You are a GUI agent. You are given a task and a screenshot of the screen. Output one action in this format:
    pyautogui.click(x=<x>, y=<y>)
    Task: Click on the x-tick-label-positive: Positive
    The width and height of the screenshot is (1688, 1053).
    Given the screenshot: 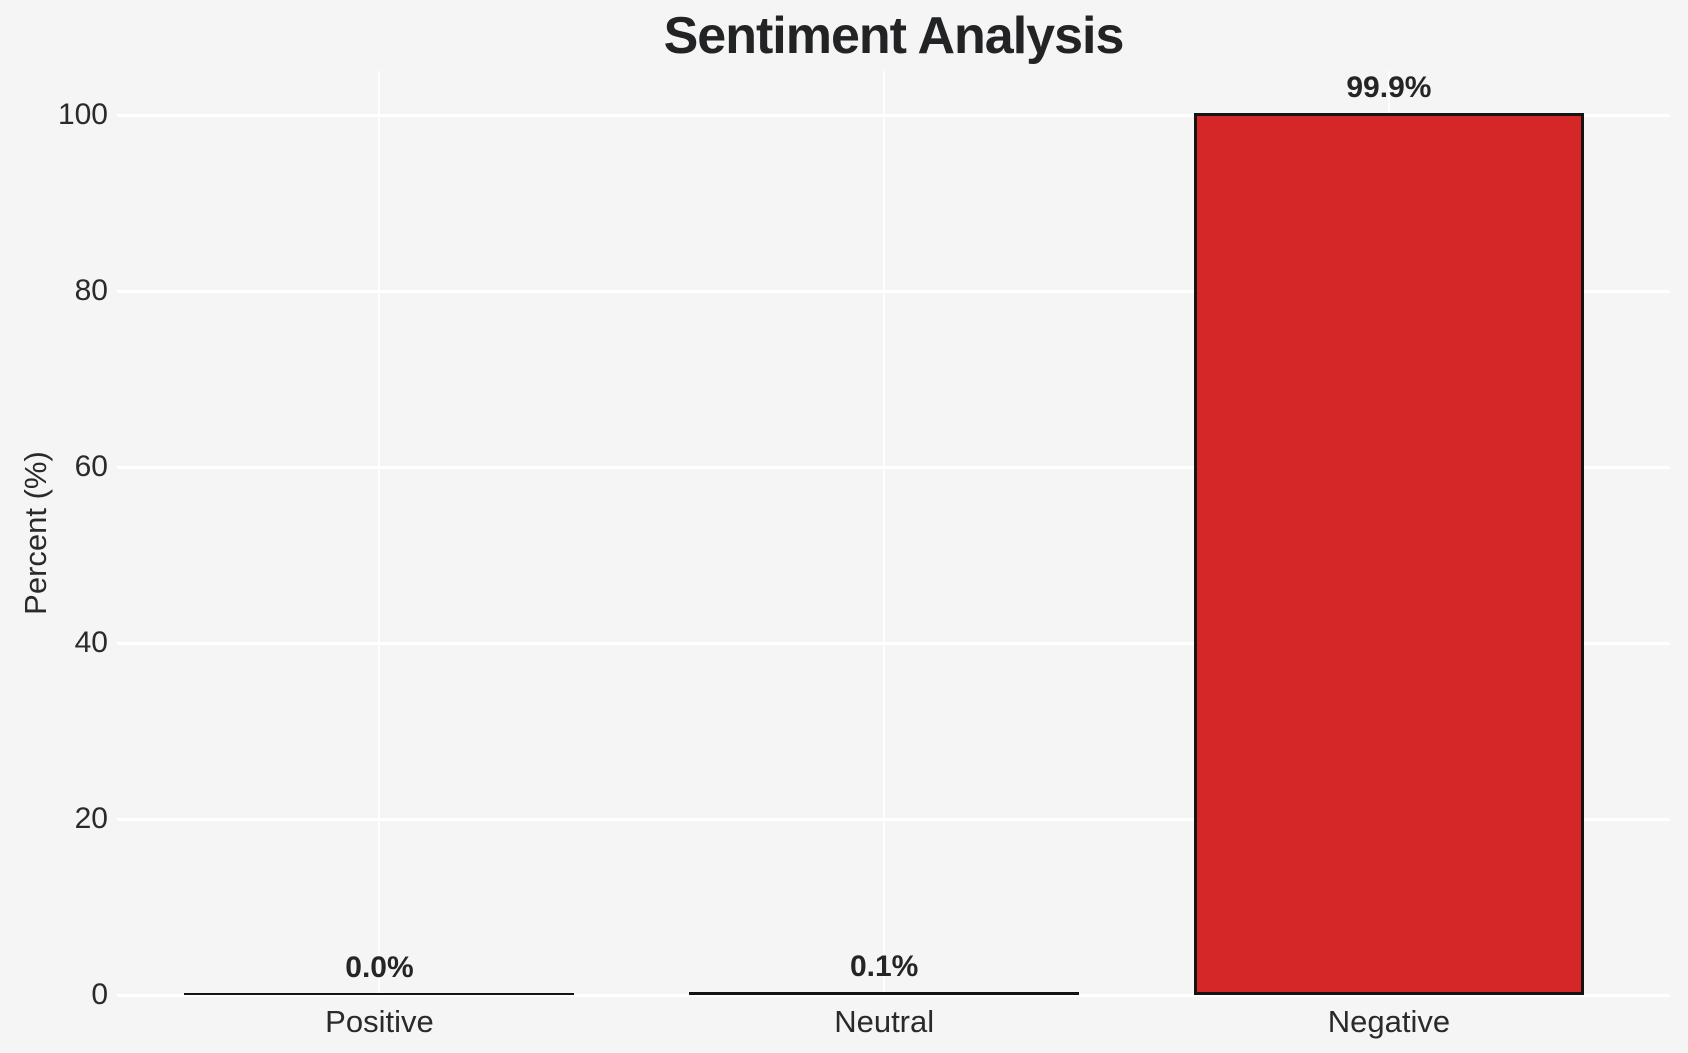 What is the action you would take?
    pyautogui.click(x=379, y=1021)
    